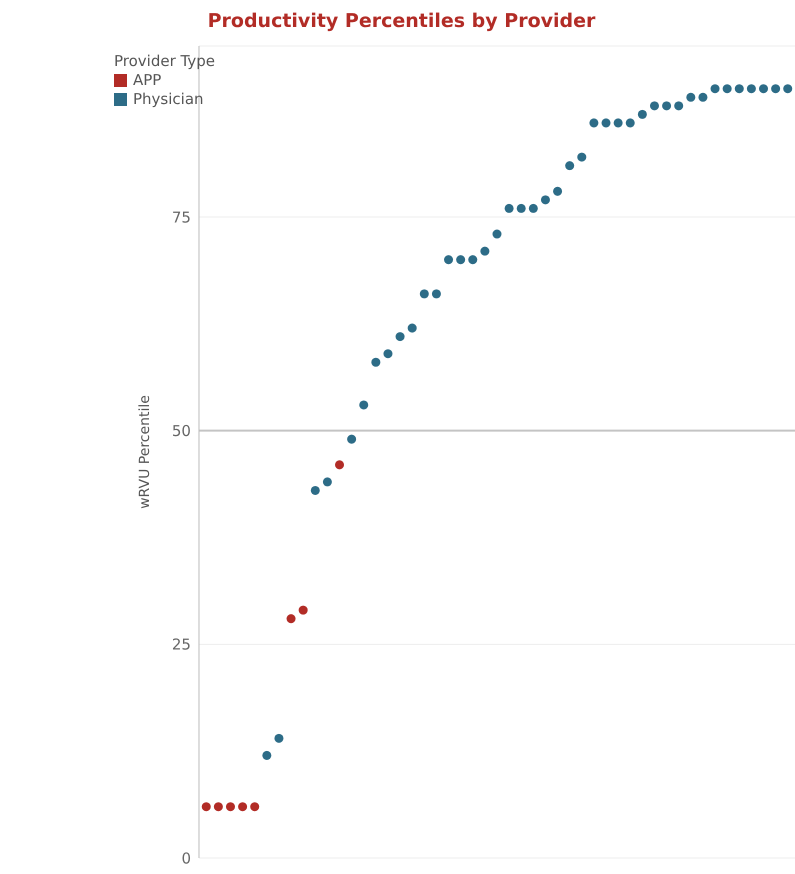 The height and width of the screenshot is (874, 795). What do you see at coordinates (186, 858) in the screenshot?
I see `y-tick-label: 0` at bounding box center [186, 858].